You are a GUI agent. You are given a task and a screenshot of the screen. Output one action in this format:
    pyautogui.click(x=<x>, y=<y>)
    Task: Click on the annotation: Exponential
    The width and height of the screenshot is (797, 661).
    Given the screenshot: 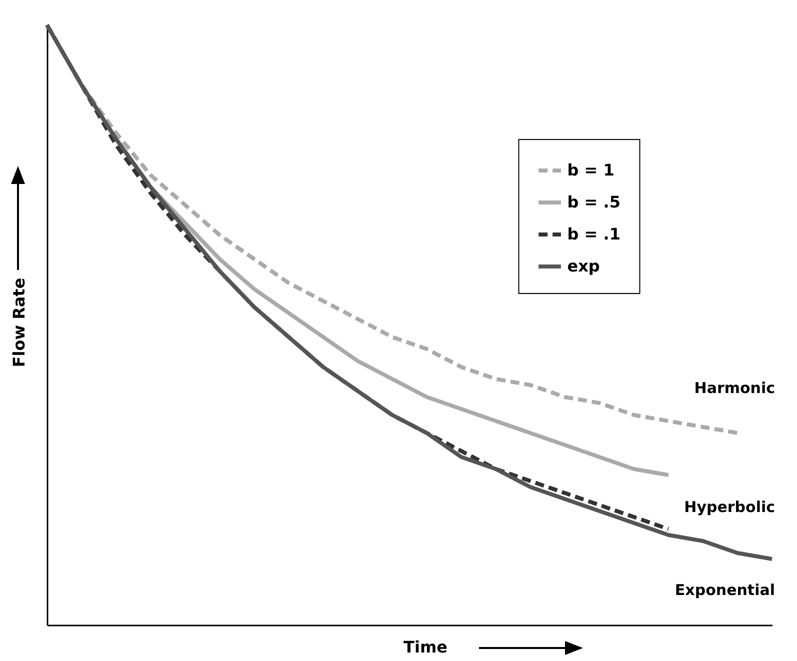 What is the action you would take?
    pyautogui.click(x=724, y=590)
    